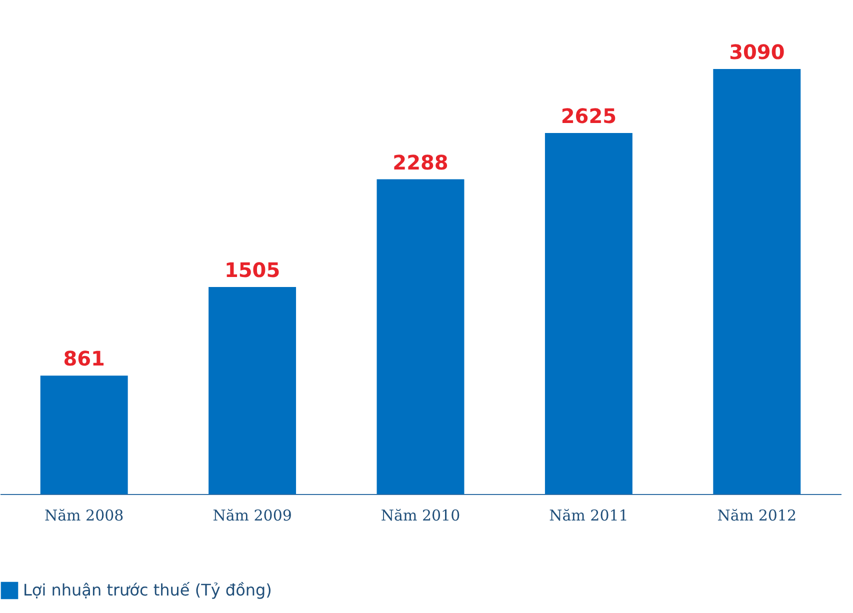 The image size is (853, 613). Describe the element at coordinates (84, 515) in the screenshot. I see `x-tick-label: Năm 2008` at that location.